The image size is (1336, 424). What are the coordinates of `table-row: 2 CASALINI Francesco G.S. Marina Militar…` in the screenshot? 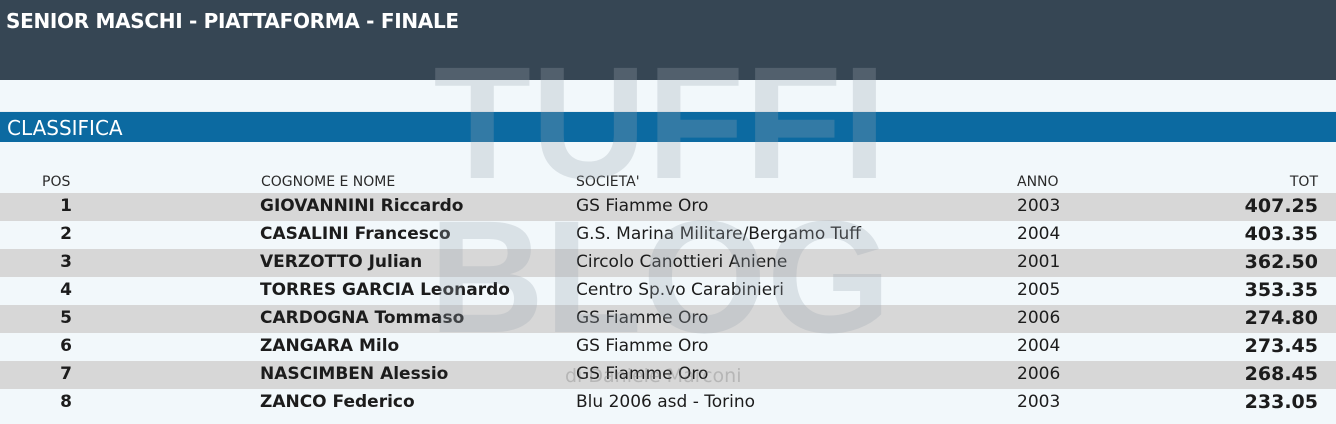 It's located at (668, 235).